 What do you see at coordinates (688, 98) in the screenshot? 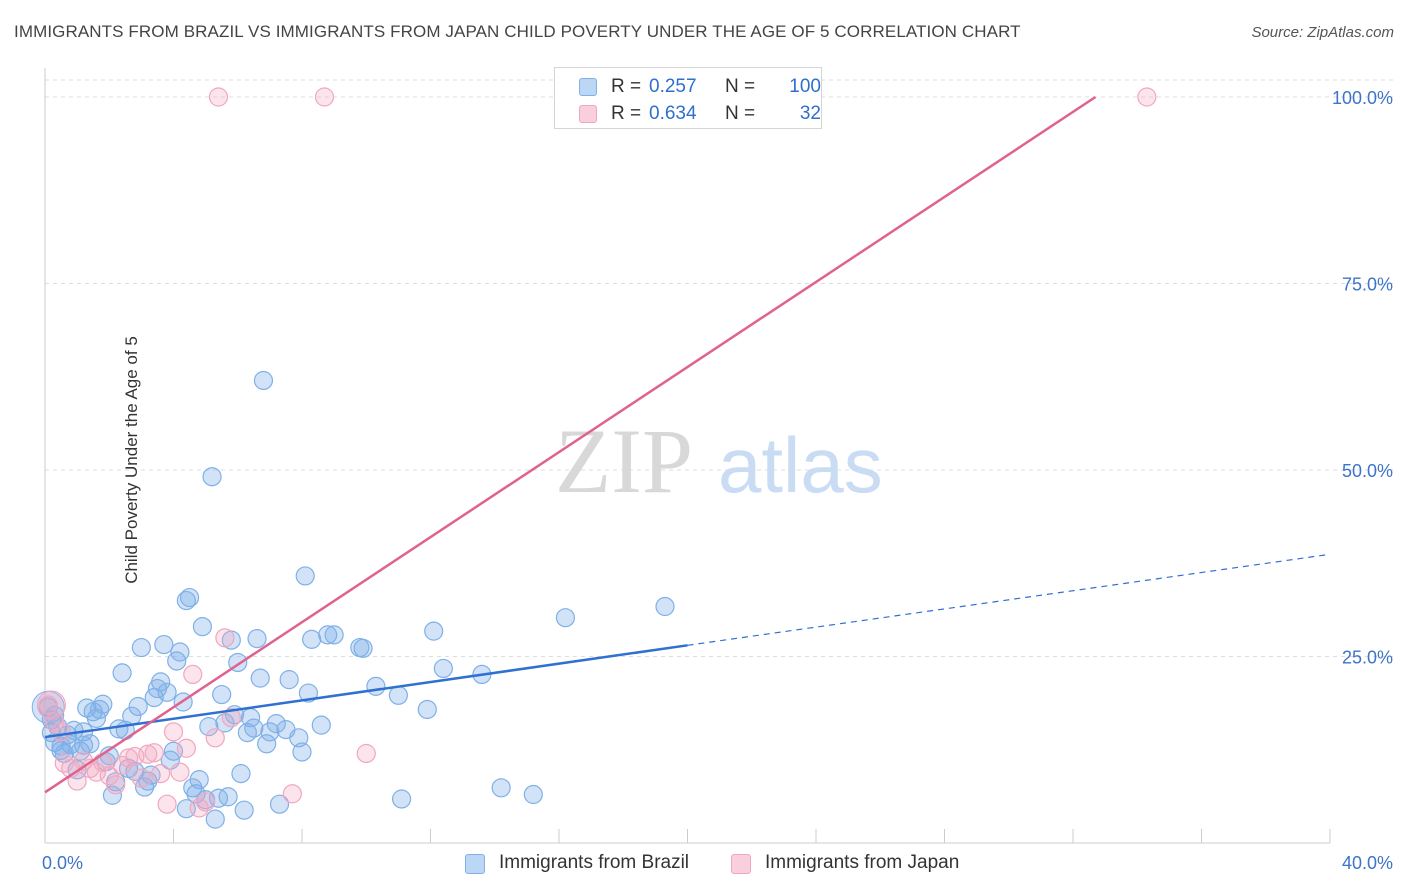
I see `stats-legend: R = 0.257 N = 100 R = 0.634 N = 32` at bounding box center [688, 98].